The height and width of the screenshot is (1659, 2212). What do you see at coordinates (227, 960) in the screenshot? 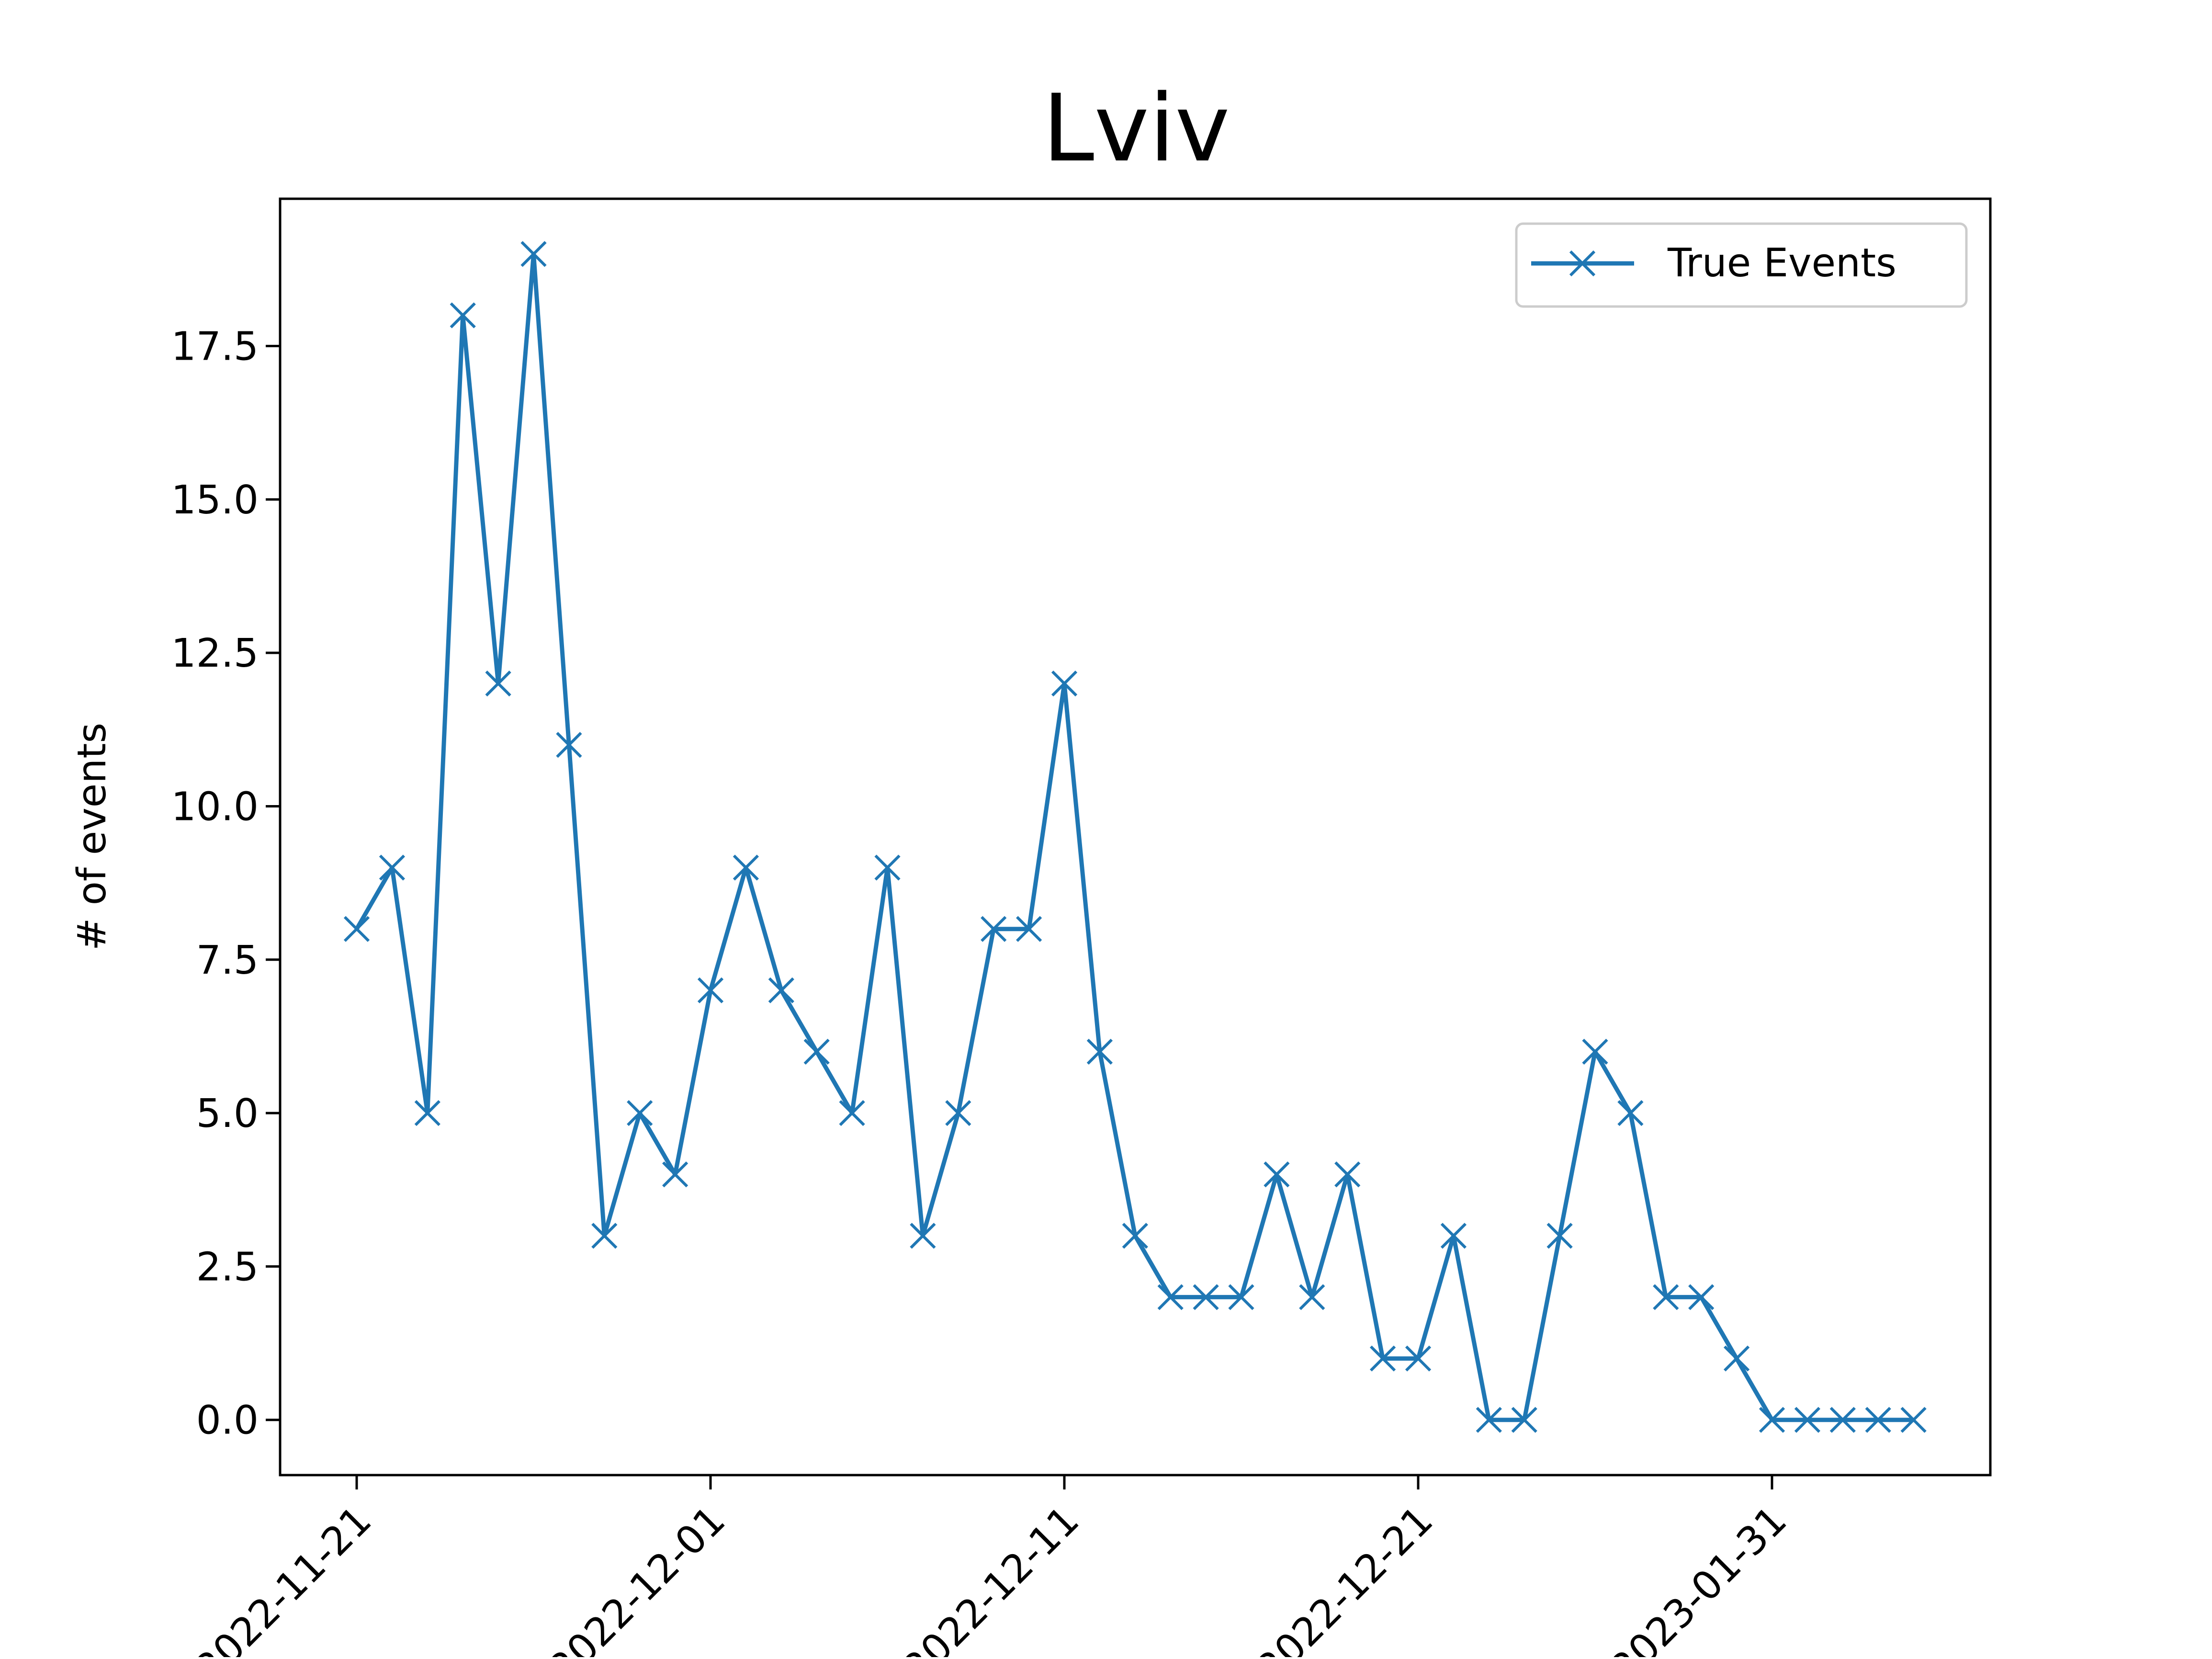
I see `y-tick-label: 7.5` at bounding box center [227, 960].